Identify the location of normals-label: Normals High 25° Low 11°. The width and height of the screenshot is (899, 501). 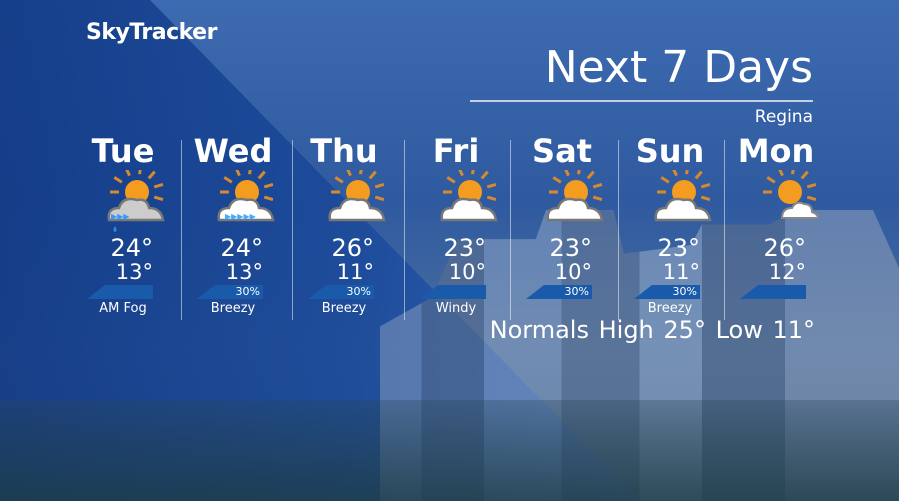
(652, 330).